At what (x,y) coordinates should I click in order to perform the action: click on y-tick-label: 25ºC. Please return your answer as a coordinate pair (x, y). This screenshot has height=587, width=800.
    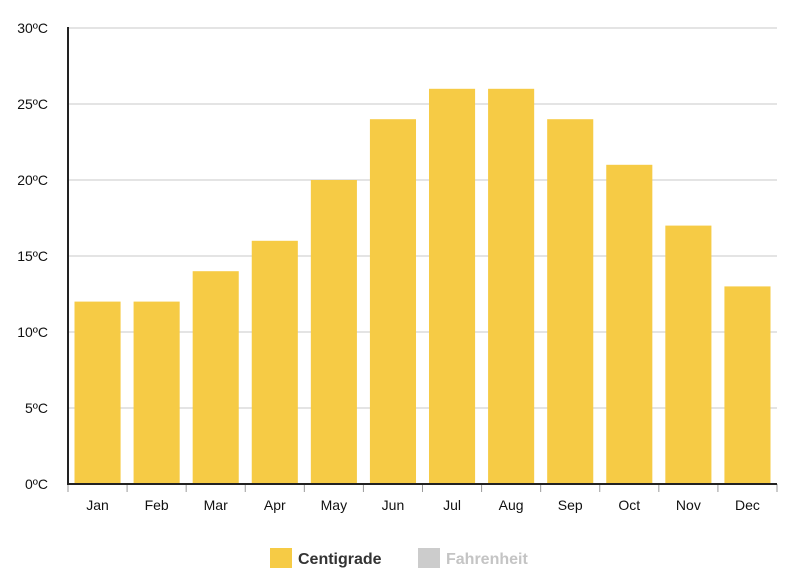
    Looking at the image, I should click on (32, 104).